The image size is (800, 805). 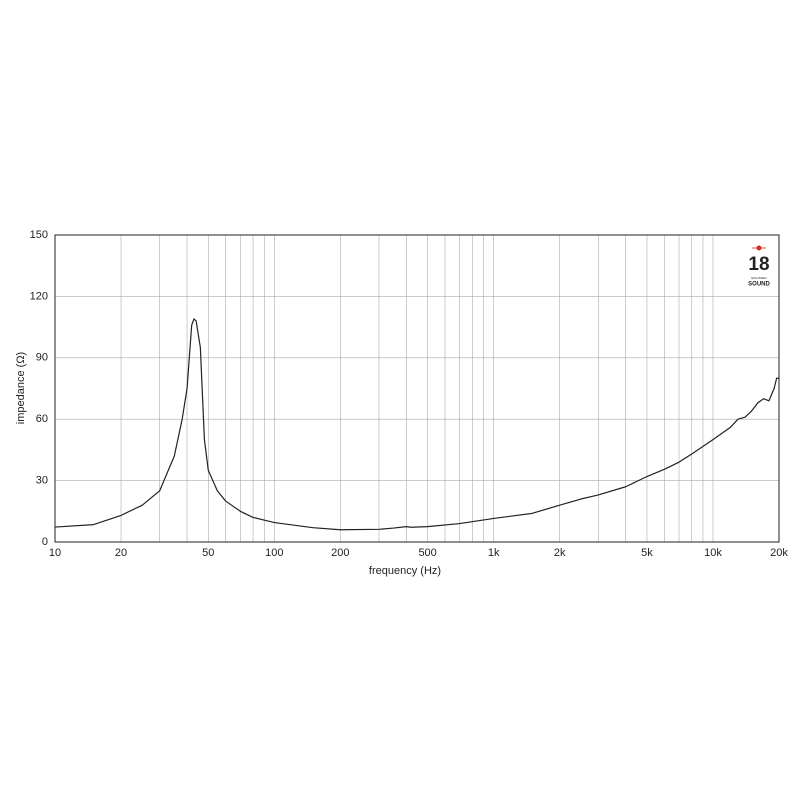 What do you see at coordinates (427, 553) in the screenshot?
I see `x-tick-label: 500` at bounding box center [427, 553].